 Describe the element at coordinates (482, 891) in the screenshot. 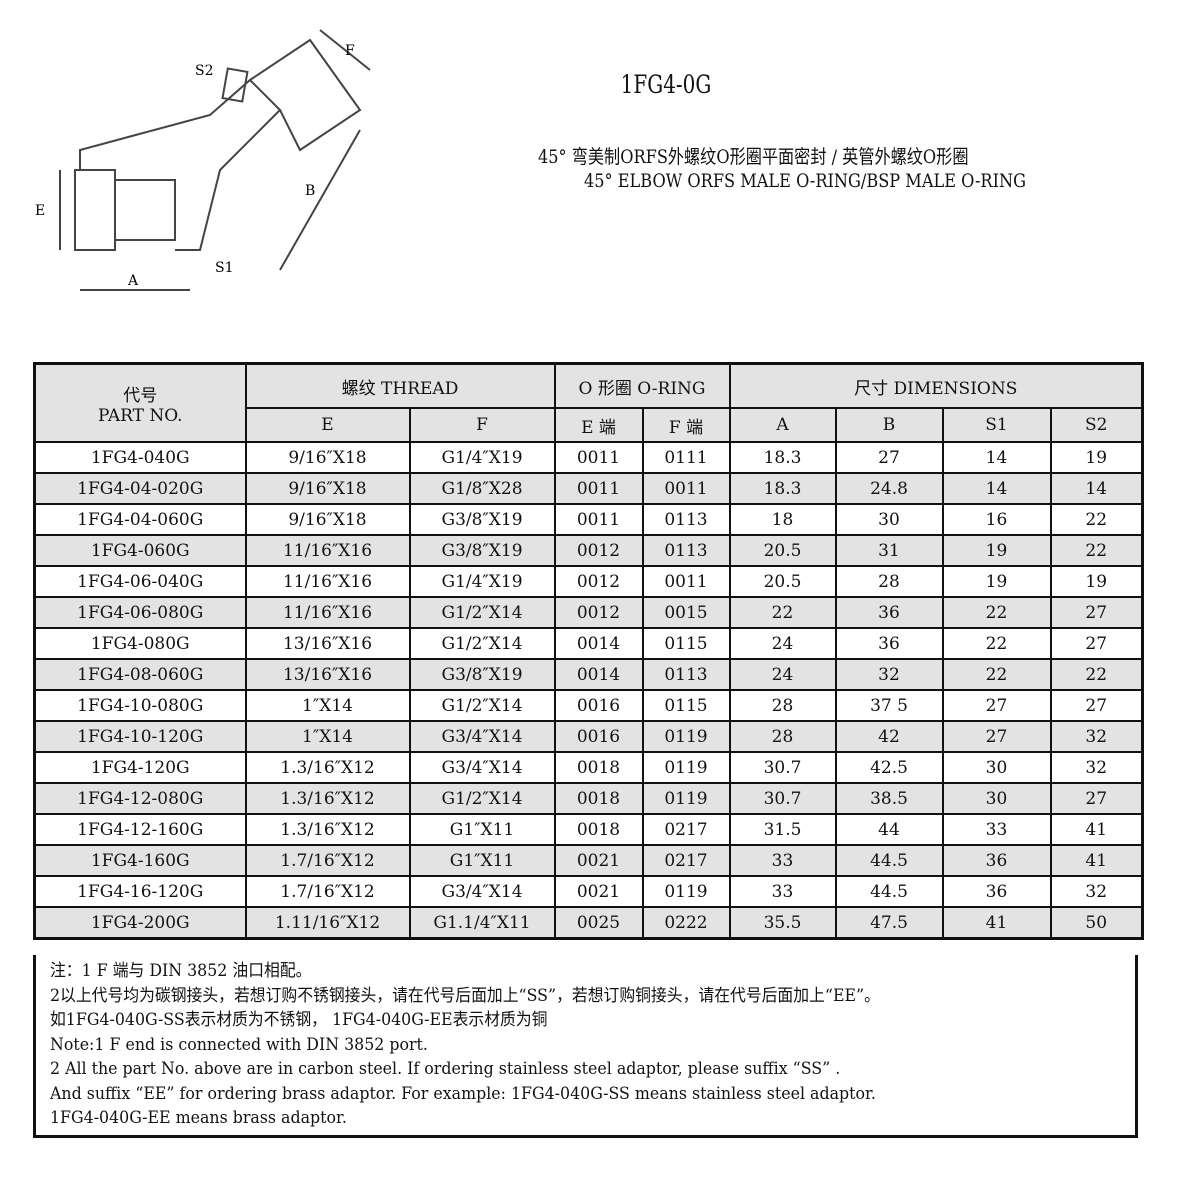

I see `table-cell: G3/4″X14` at that location.